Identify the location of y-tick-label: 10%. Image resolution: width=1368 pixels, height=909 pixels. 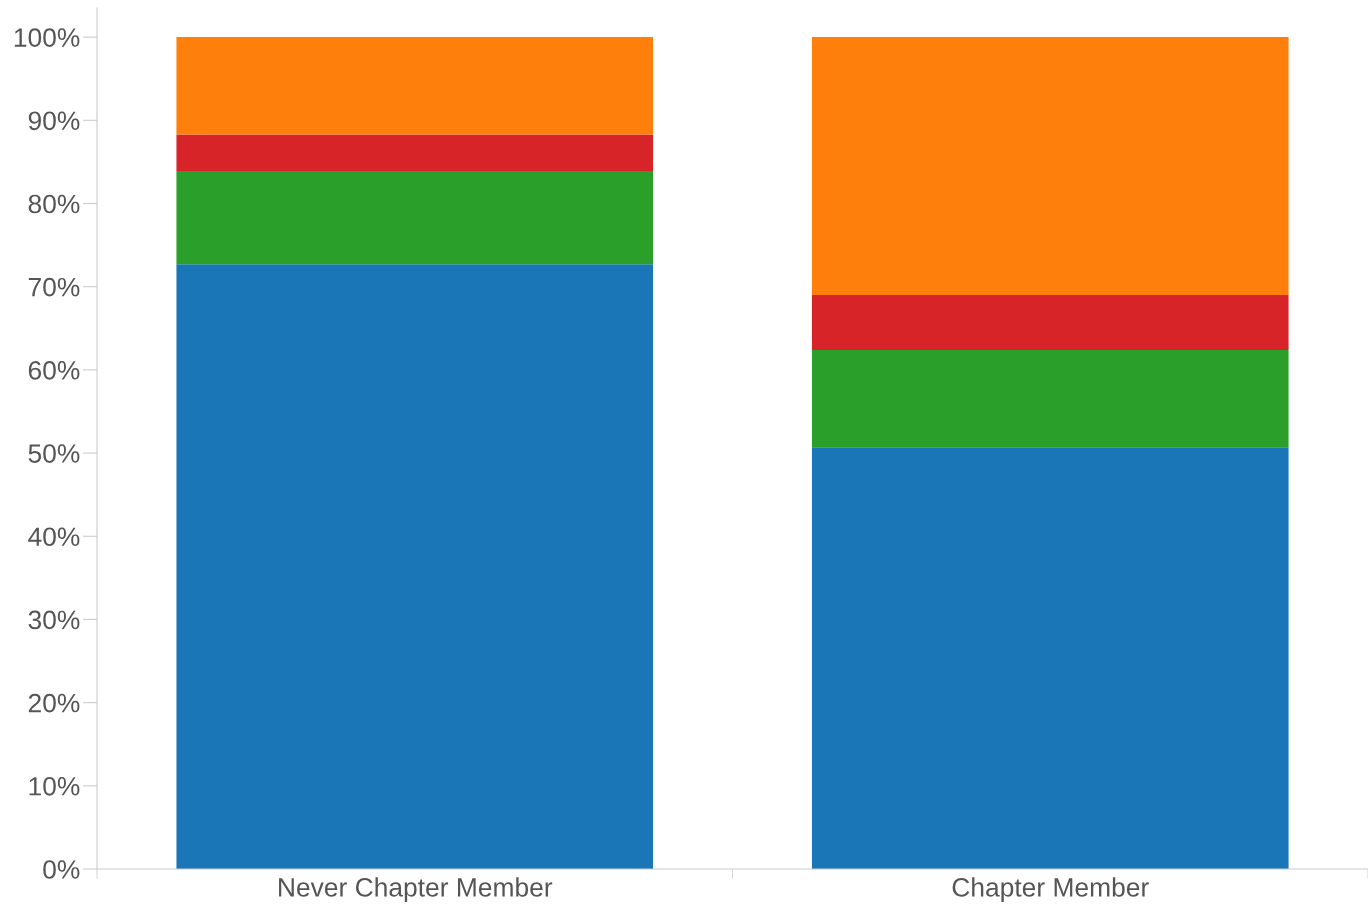
(54, 786).